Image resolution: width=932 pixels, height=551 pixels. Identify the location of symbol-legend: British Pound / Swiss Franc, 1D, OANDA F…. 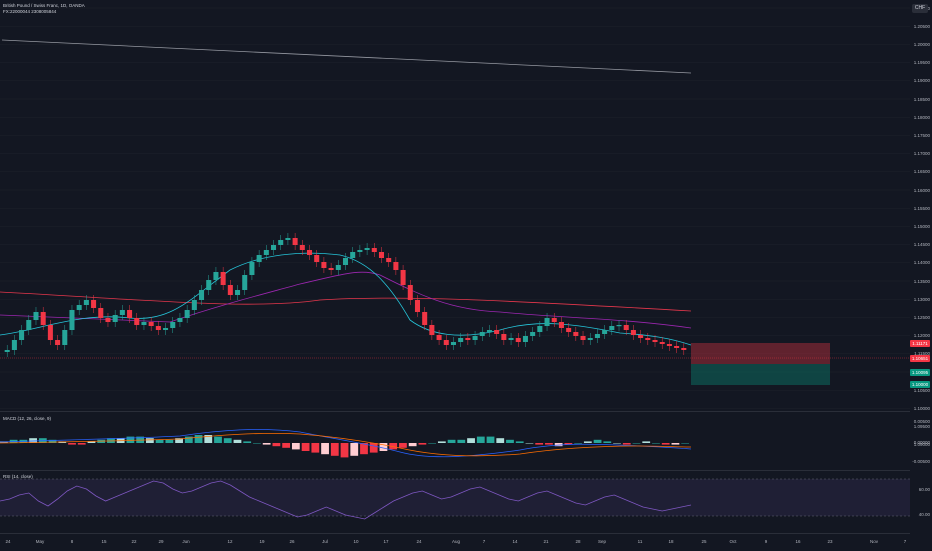
(44, 9).